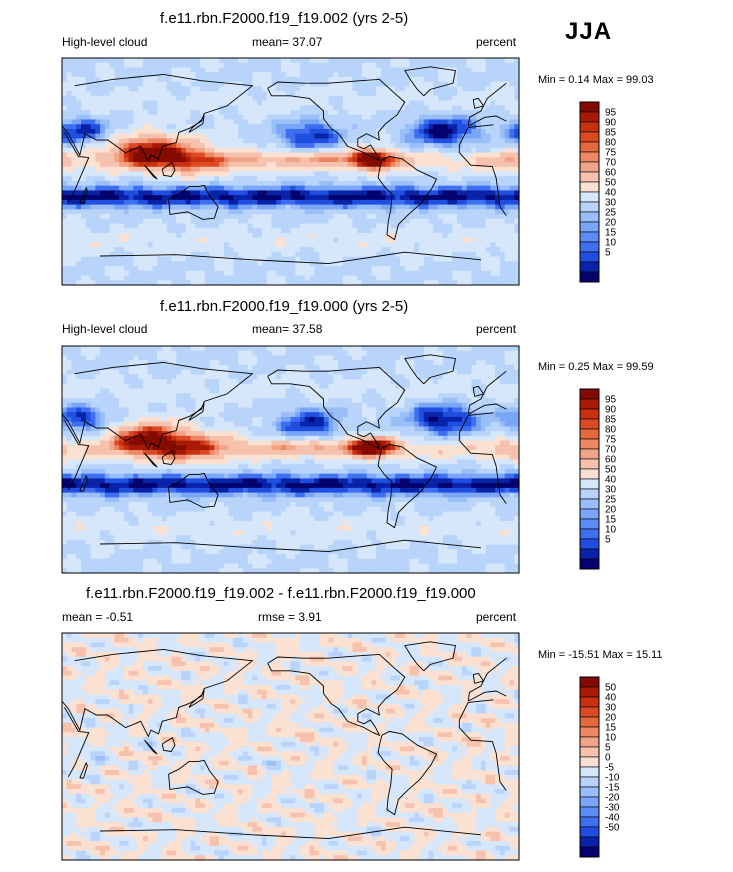 The height and width of the screenshot is (872, 733). What do you see at coordinates (611, 163) in the screenshot?
I see `panel-1-colorbar-tick-label: 70` at bounding box center [611, 163].